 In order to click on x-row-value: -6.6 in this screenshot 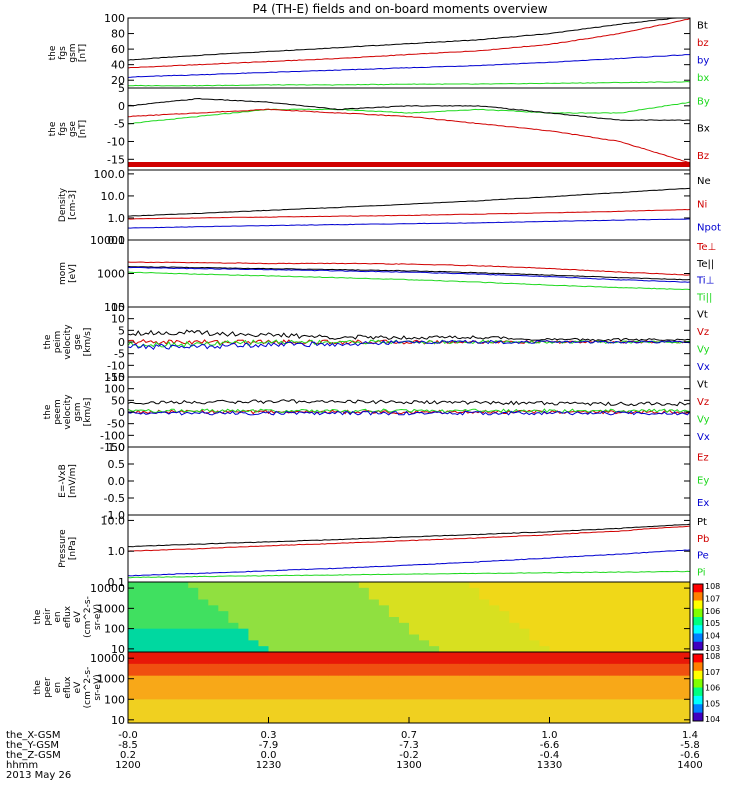, I will do `click(550, 745)`.